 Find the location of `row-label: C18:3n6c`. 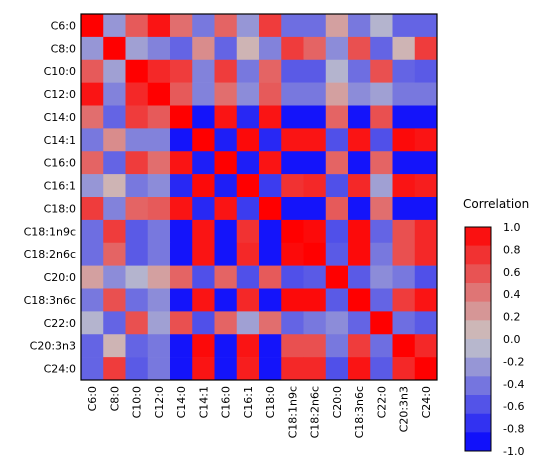

row-label: C18:3n6c is located at coordinates (50, 300).